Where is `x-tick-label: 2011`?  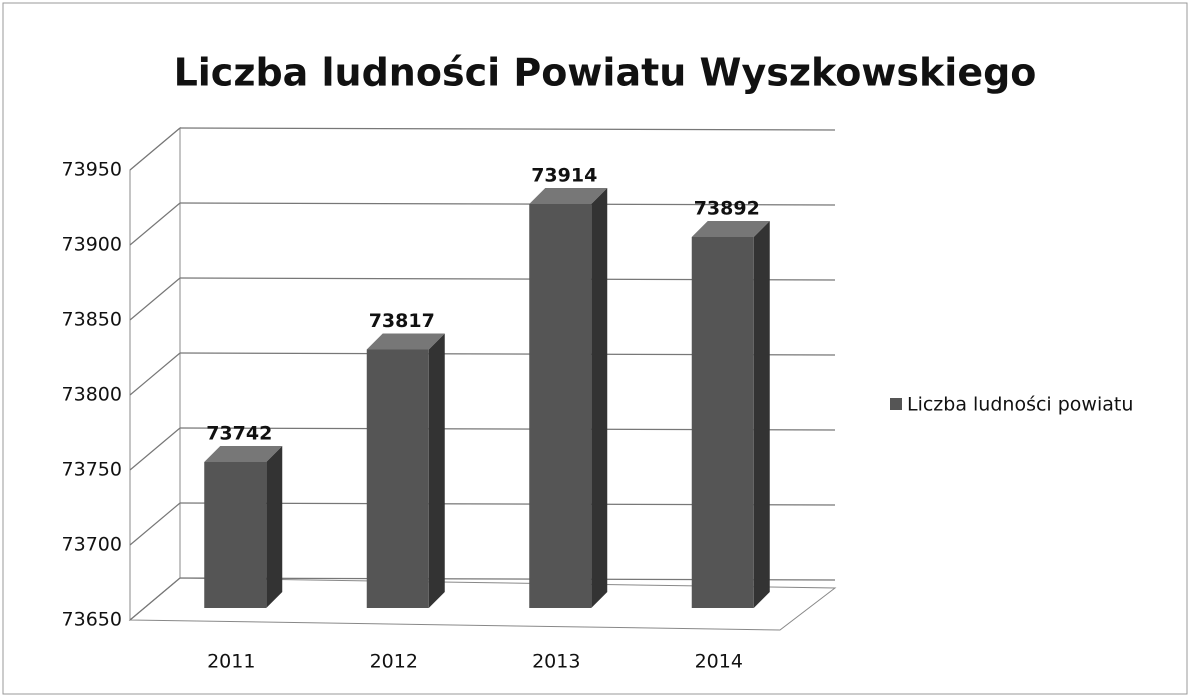 x-tick-label: 2011 is located at coordinates (231, 662).